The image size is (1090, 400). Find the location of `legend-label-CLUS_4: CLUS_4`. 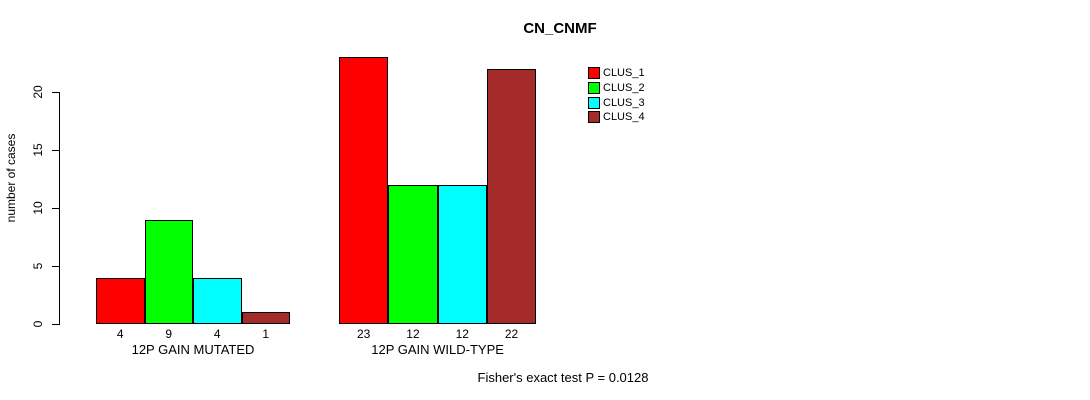

legend-label-CLUS_4: CLUS_4 is located at coordinates (624, 117).